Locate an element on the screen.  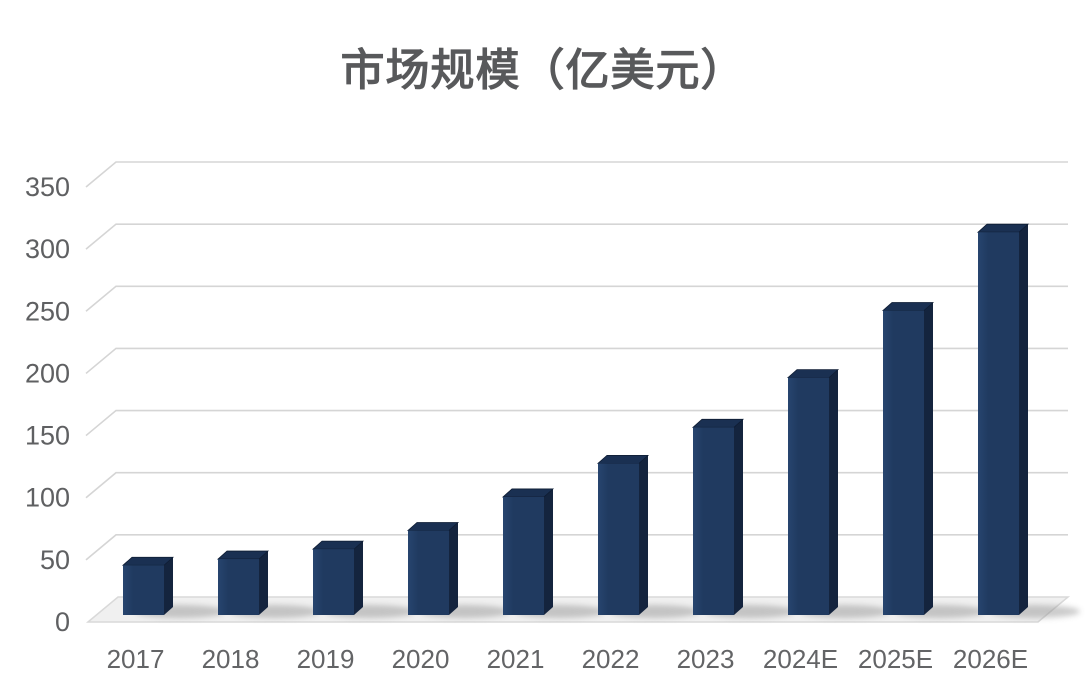
y-tick-label: 200 is located at coordinates (47, 373).